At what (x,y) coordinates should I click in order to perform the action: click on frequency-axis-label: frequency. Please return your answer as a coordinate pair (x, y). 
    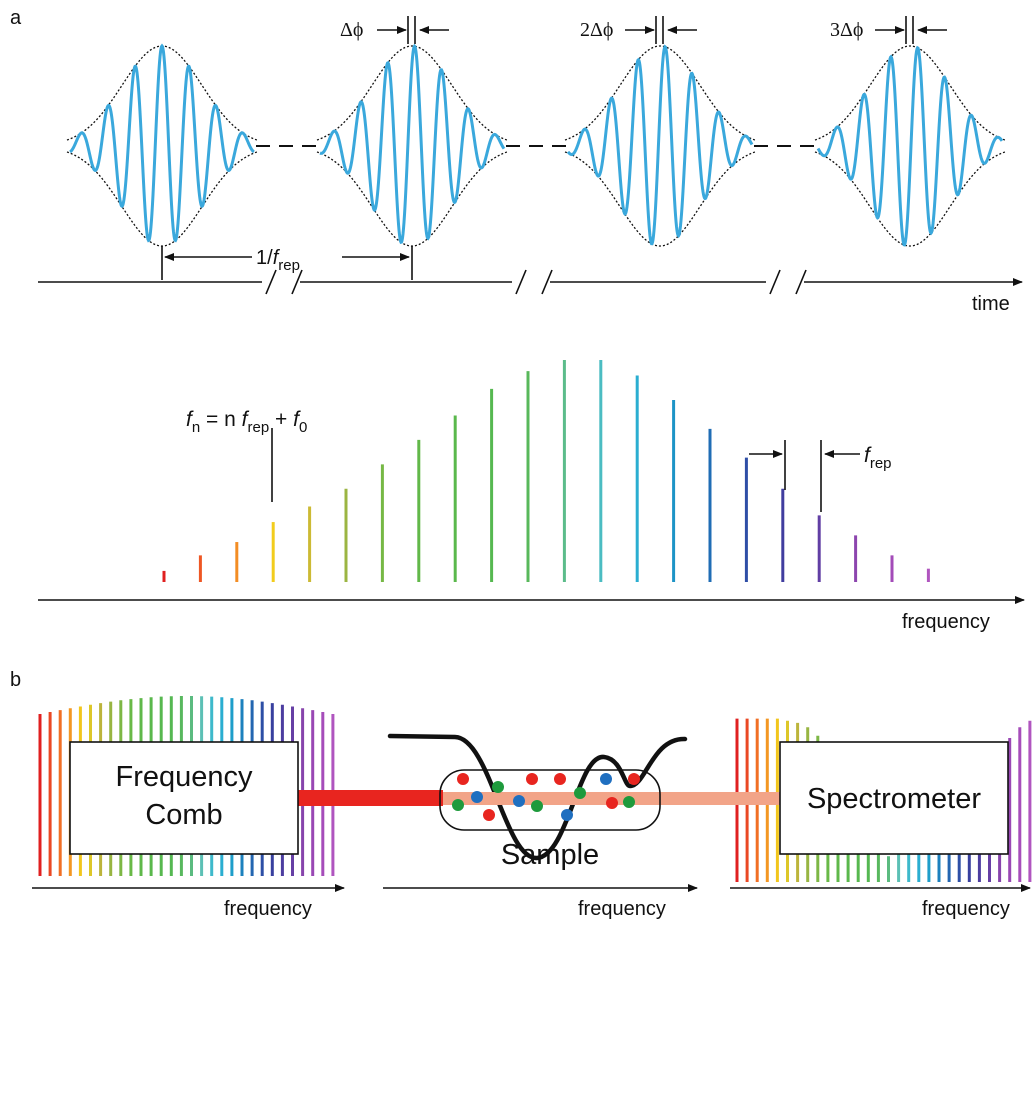
    Looking at the image, I should click on (946, 622).